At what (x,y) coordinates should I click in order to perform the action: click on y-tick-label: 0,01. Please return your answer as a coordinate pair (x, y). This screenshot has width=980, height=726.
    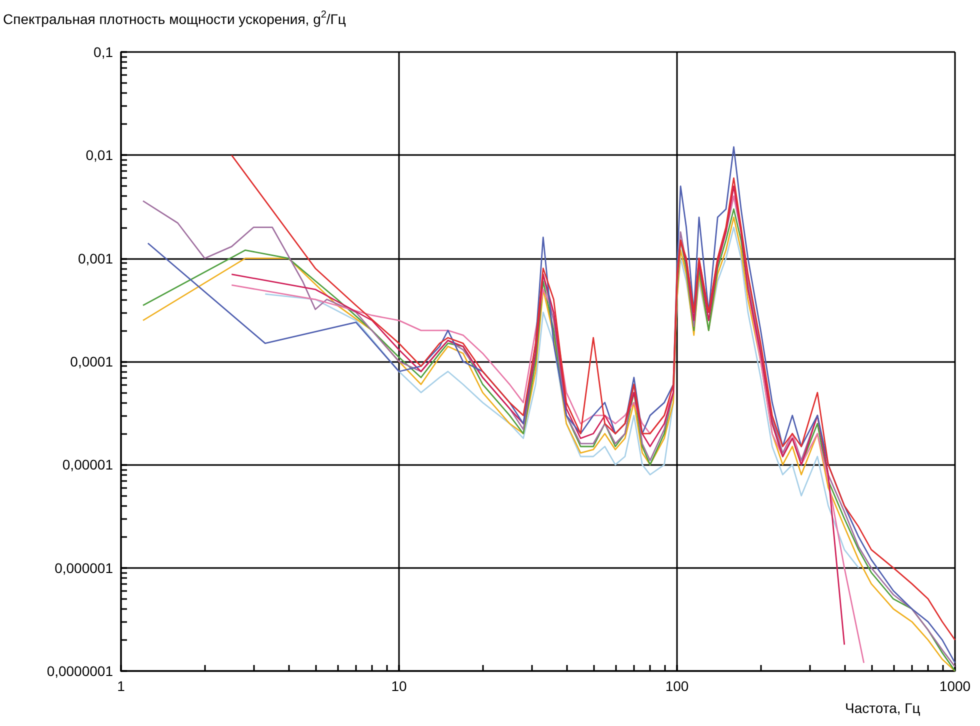
    Looking at the image, I should click on (100, 155).